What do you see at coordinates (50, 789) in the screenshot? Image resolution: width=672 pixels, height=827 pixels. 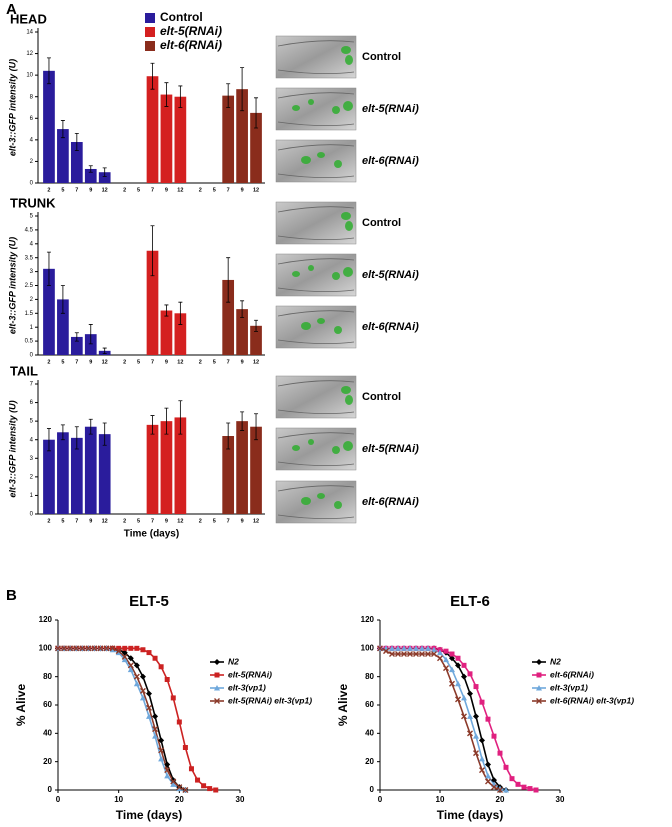 I see `y-tick-label: 0` at bounding box center [50, 789].